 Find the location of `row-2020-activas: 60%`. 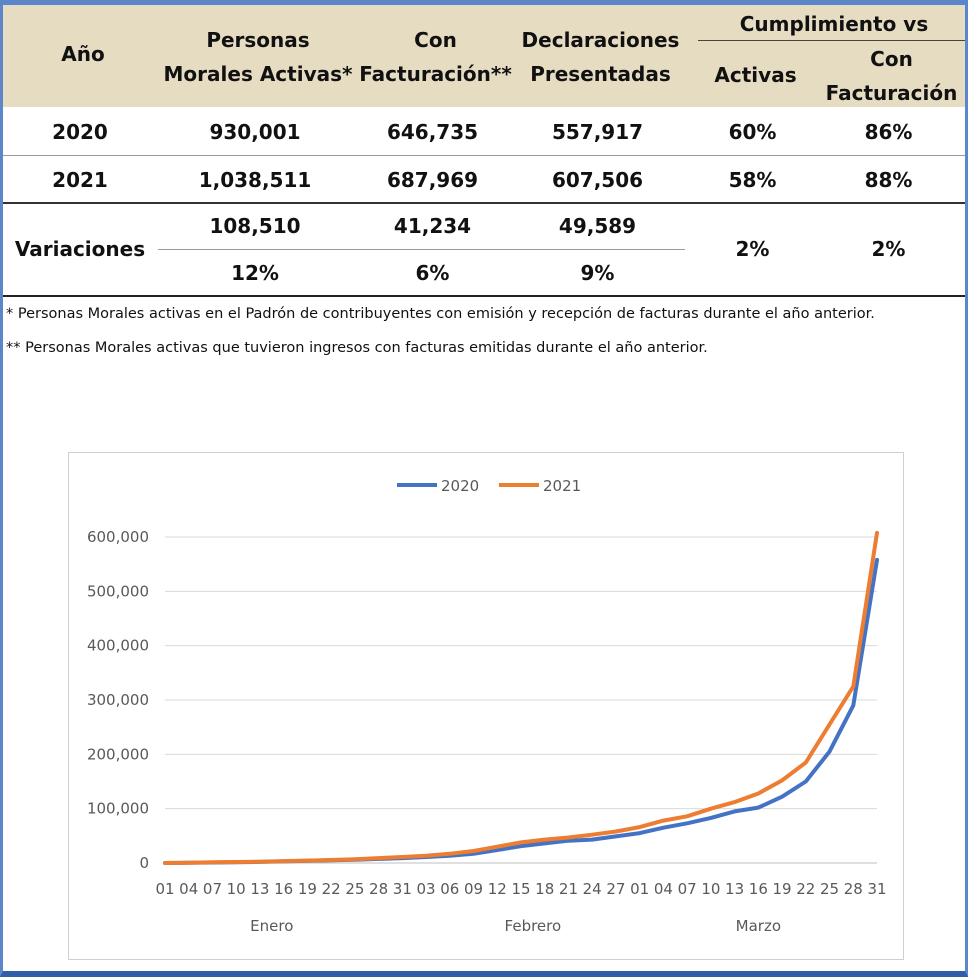

row-2020-activas: 60% is located at coordinates (752, 132).